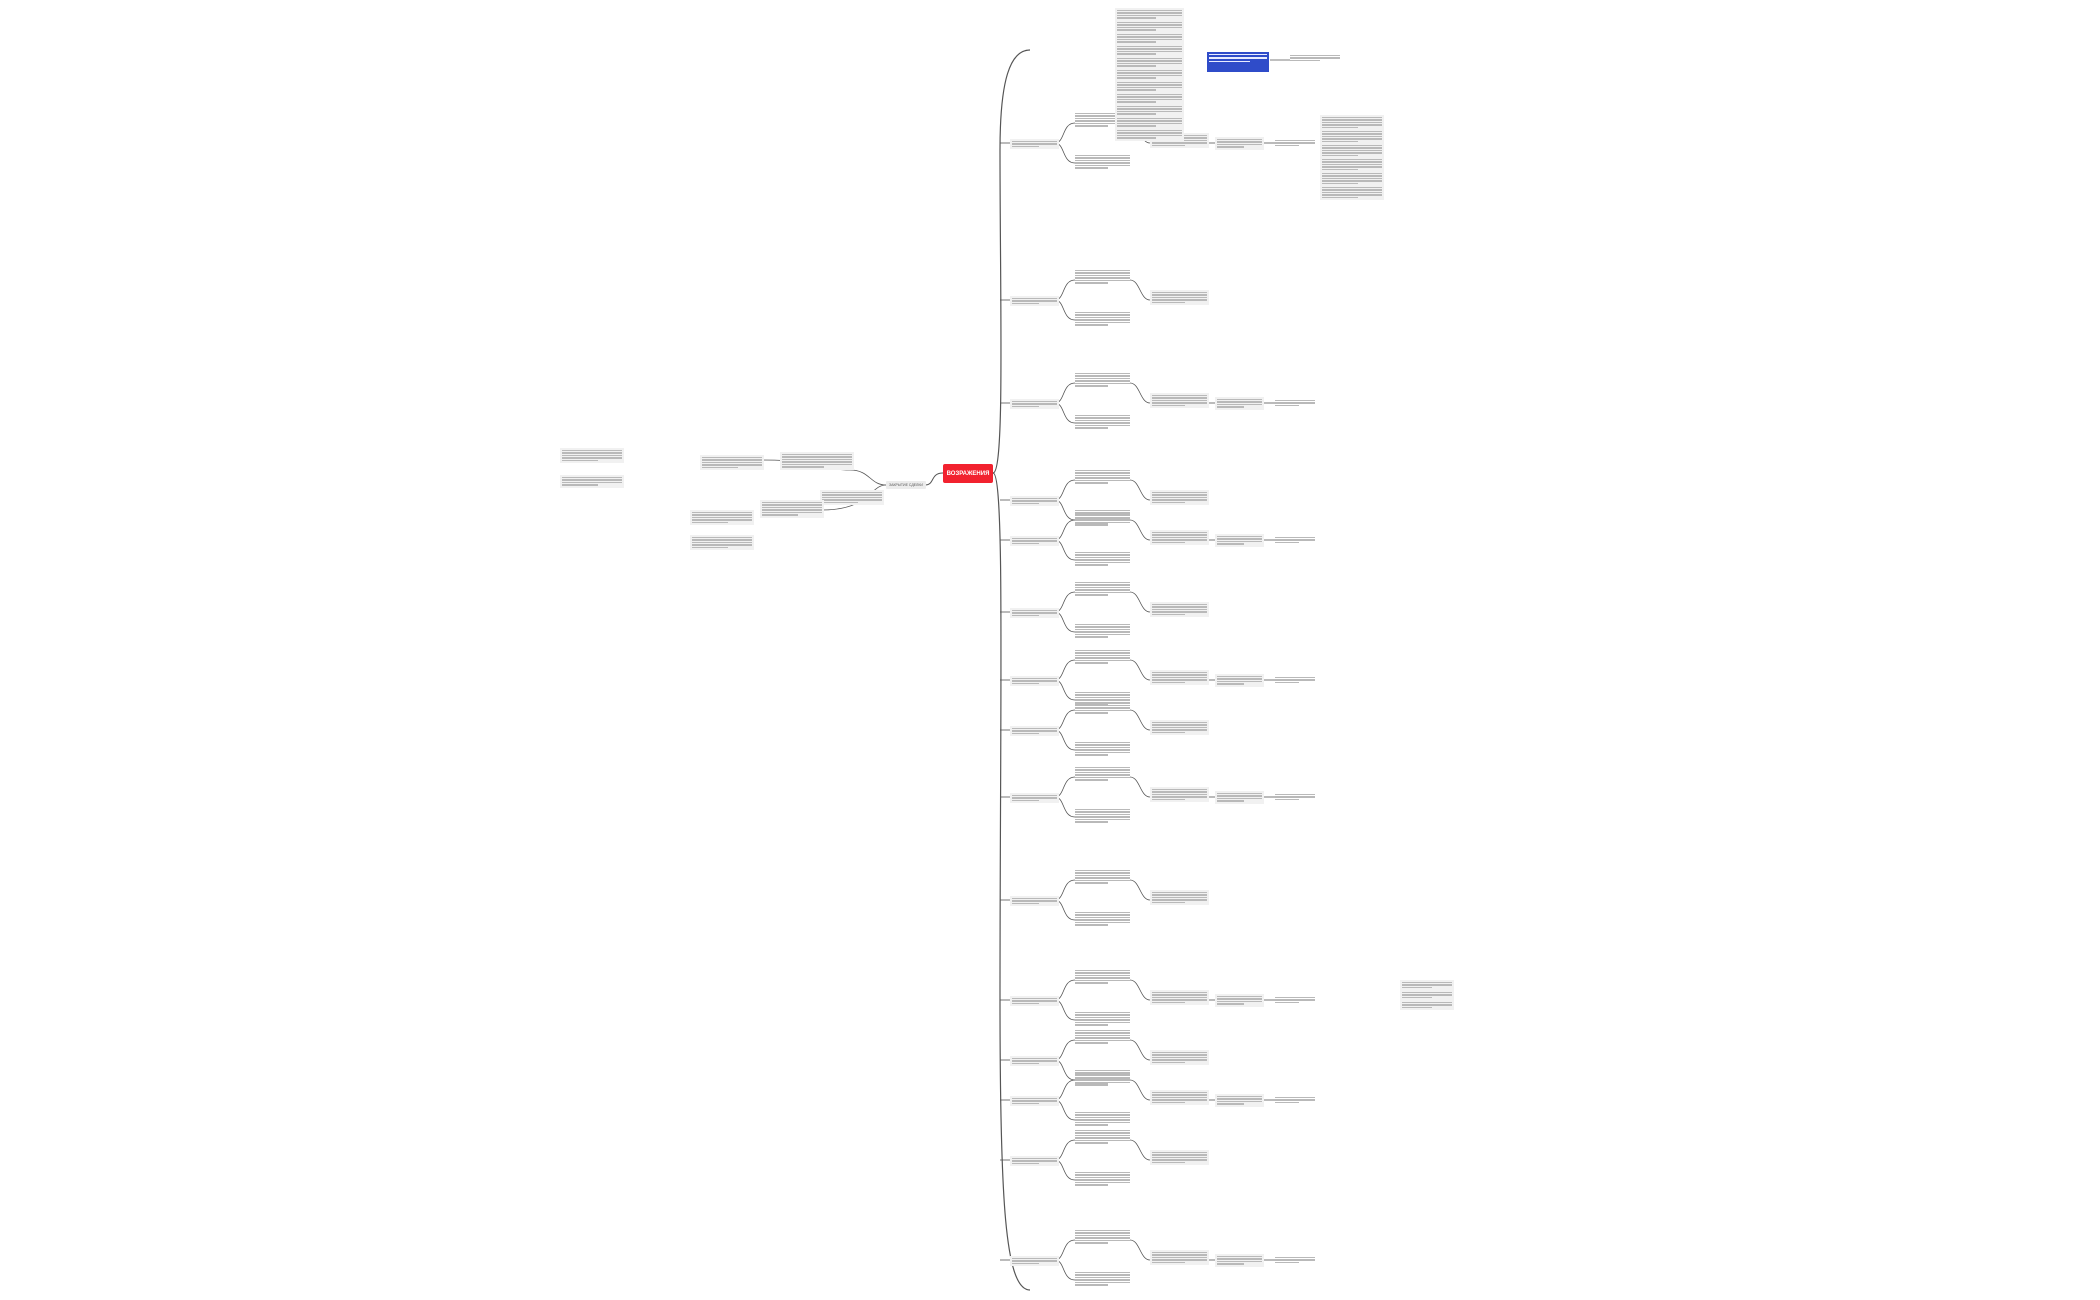  I want to click on highlighted-node, so click(1238, 62).